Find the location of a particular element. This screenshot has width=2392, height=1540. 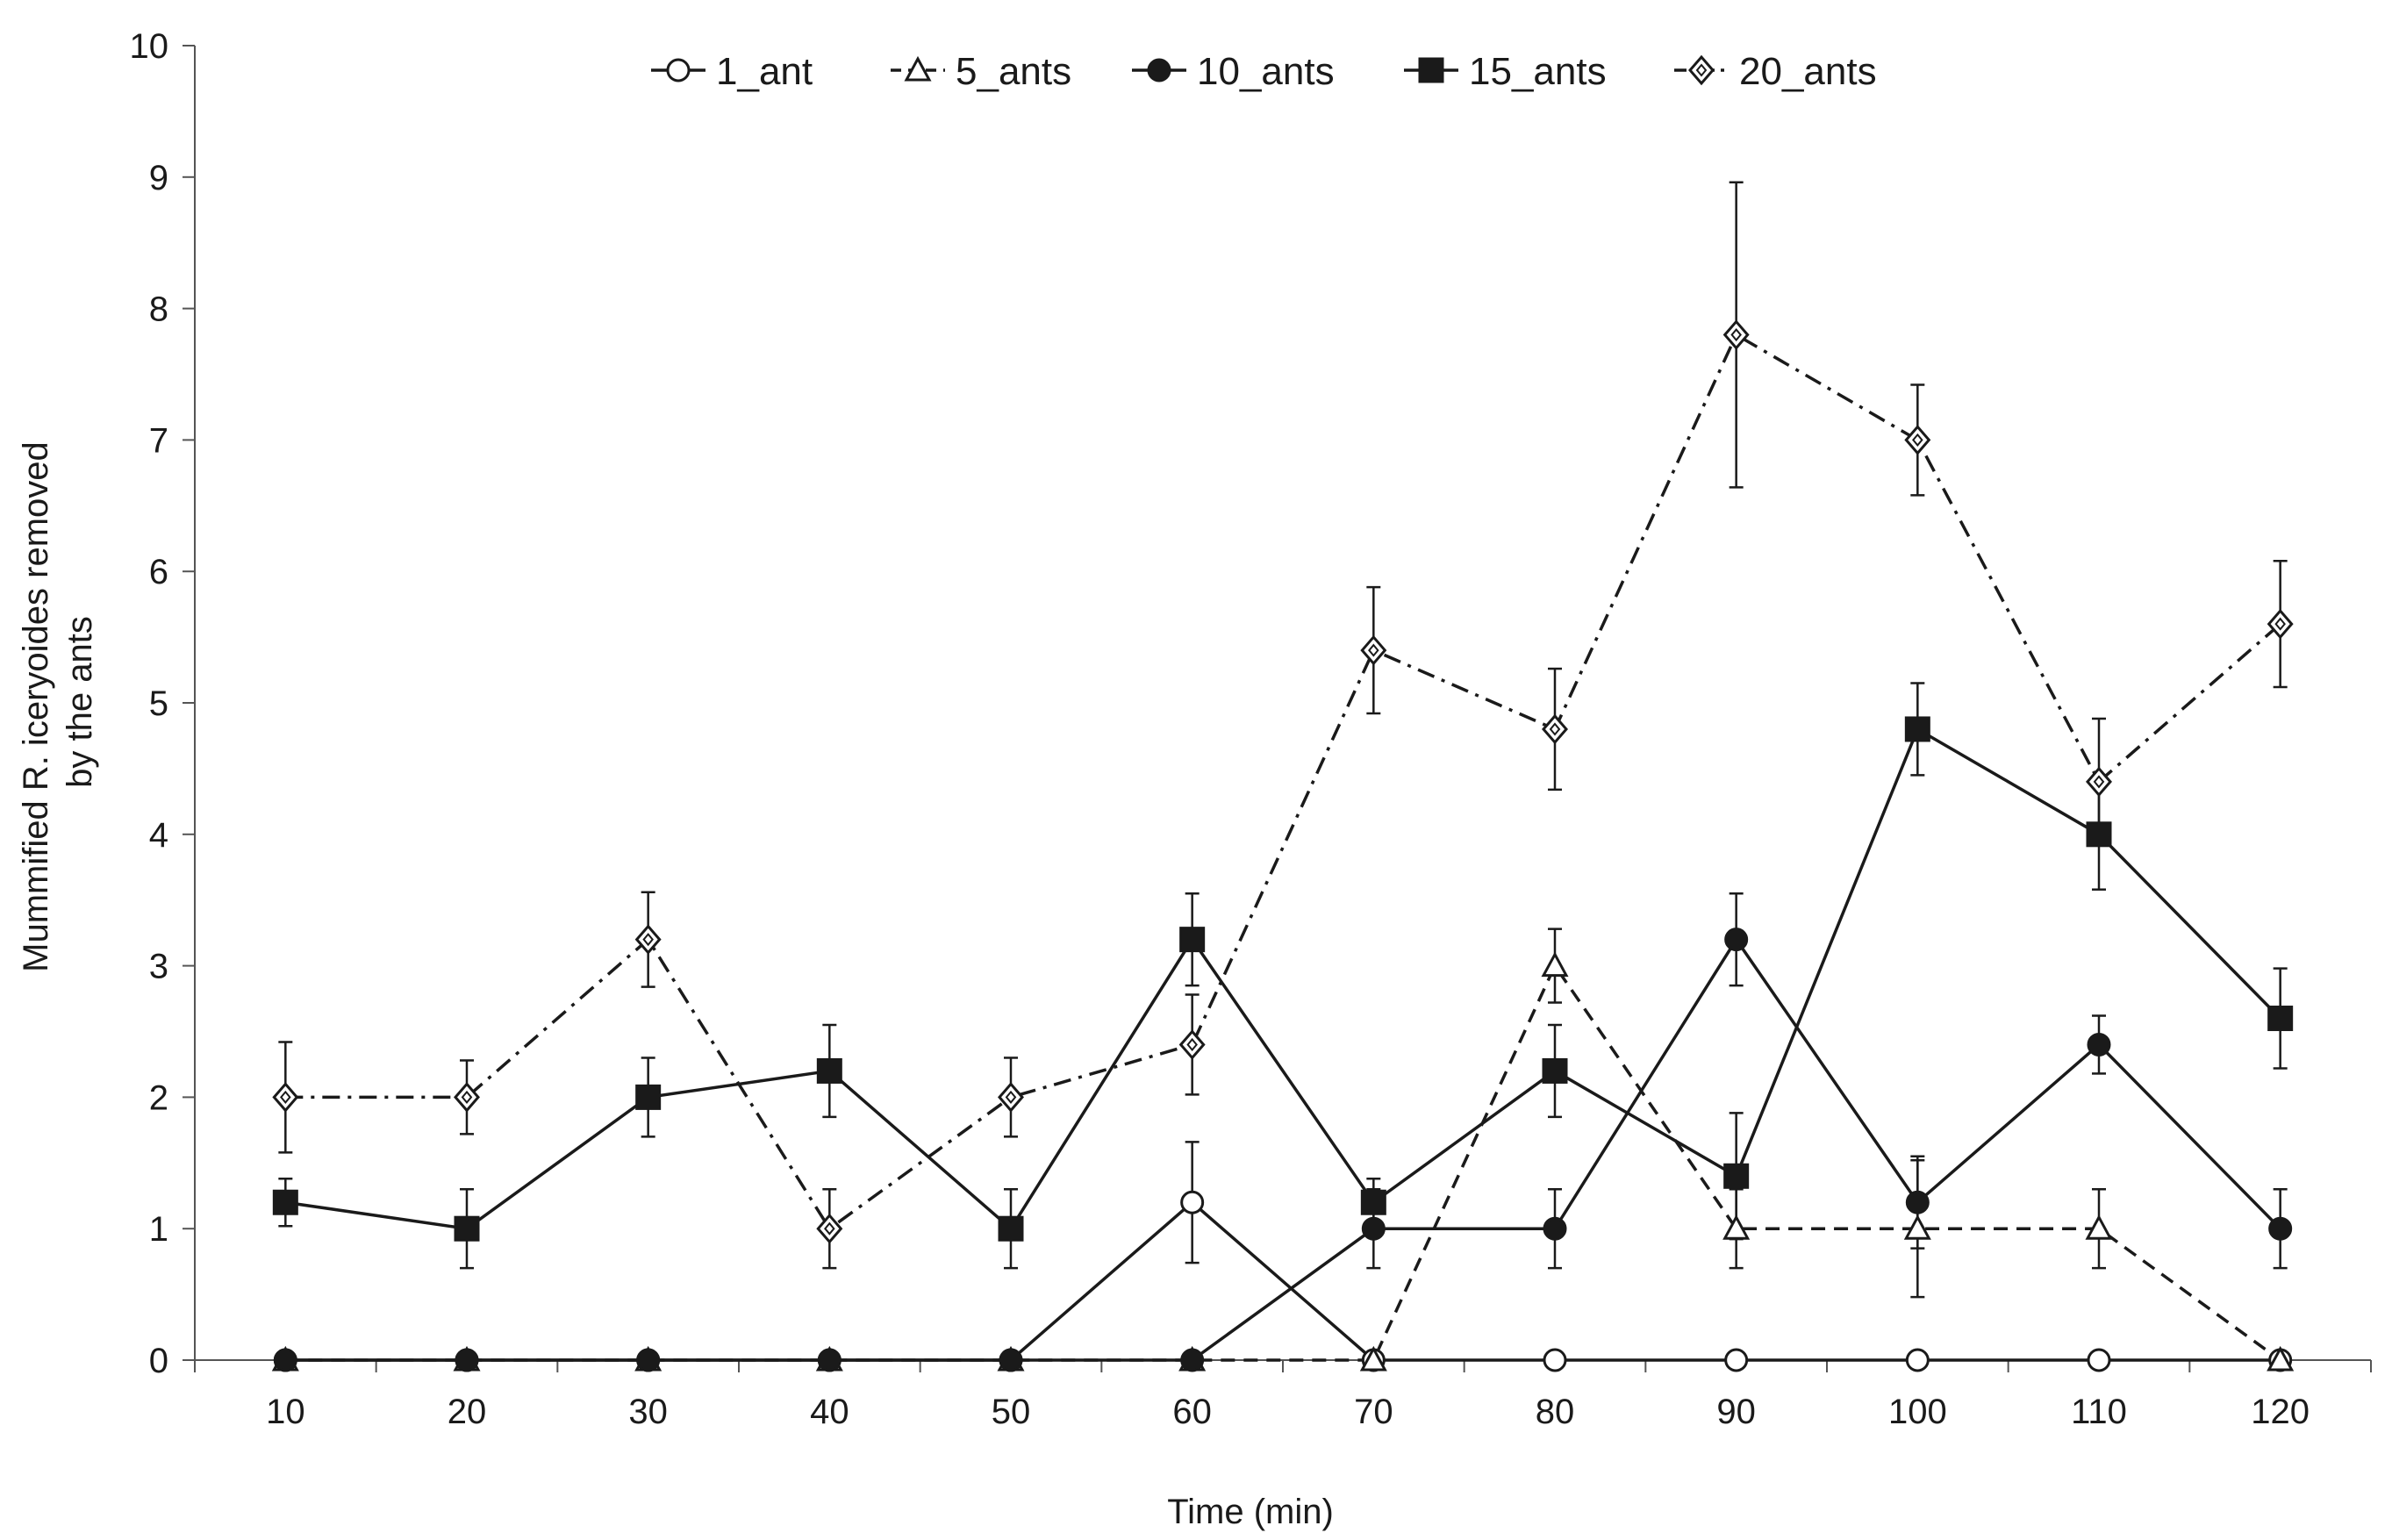

y-axis-title-line-1: Mummified R. iceryoides removed is located at coordinates (36, 706).